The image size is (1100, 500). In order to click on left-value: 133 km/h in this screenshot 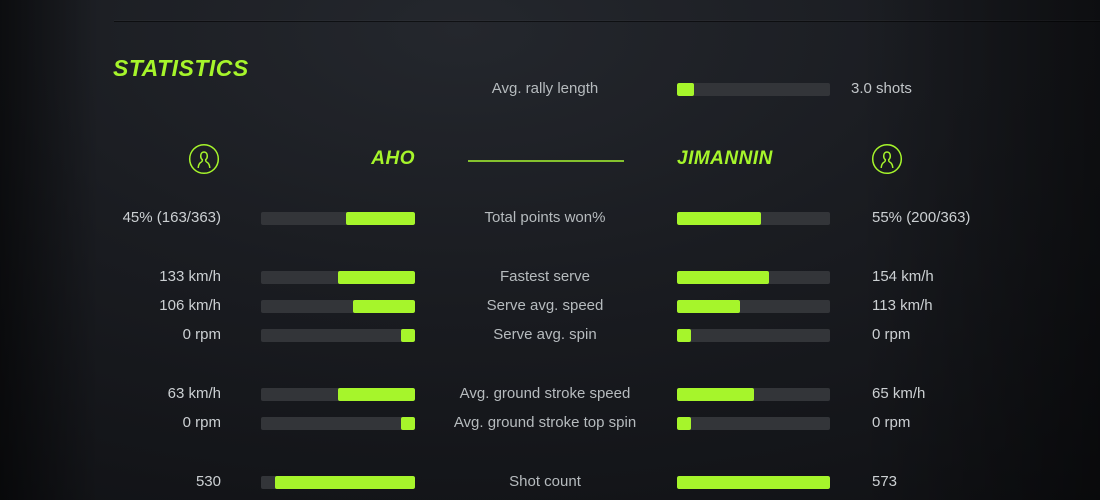, I will do `click(190, 276)`.